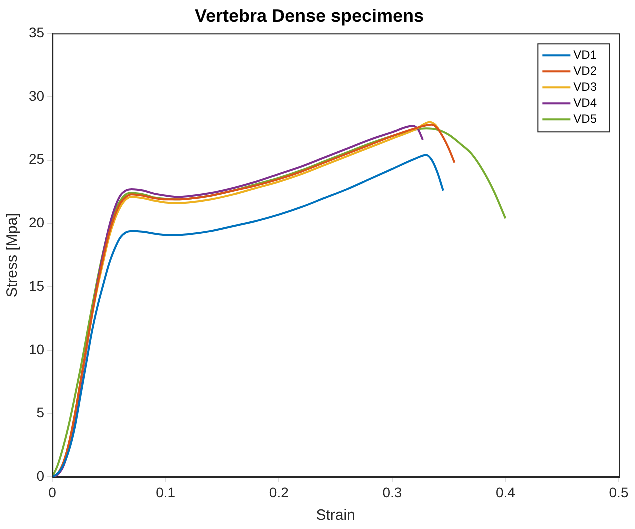 Image resolution: width=635 pixels, height=529 pixels. I want to click on x-tick-label: 0.4, so click(506, 492).